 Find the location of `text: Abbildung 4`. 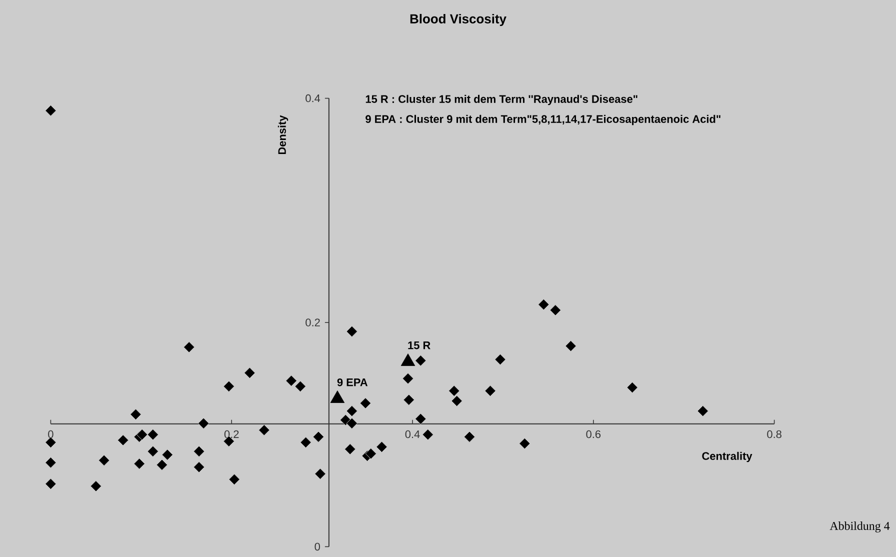

text: Abbildung 4 is located at coordinates (860, 527).